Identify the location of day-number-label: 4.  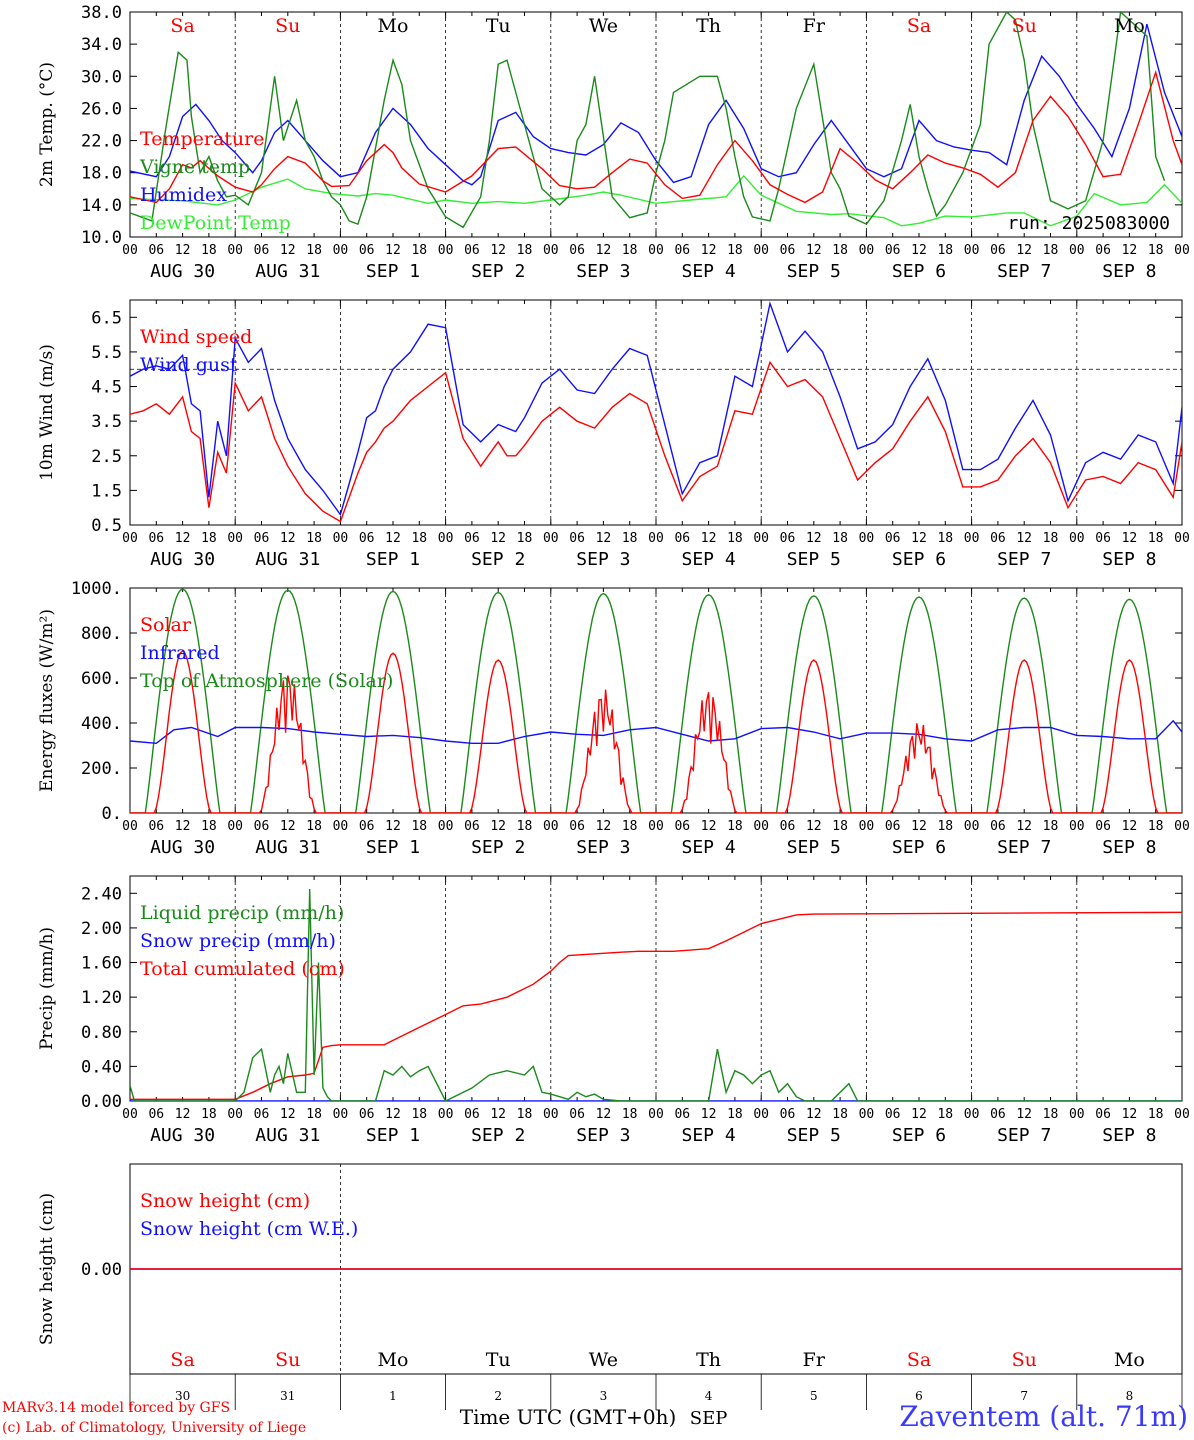
(709, 1396).